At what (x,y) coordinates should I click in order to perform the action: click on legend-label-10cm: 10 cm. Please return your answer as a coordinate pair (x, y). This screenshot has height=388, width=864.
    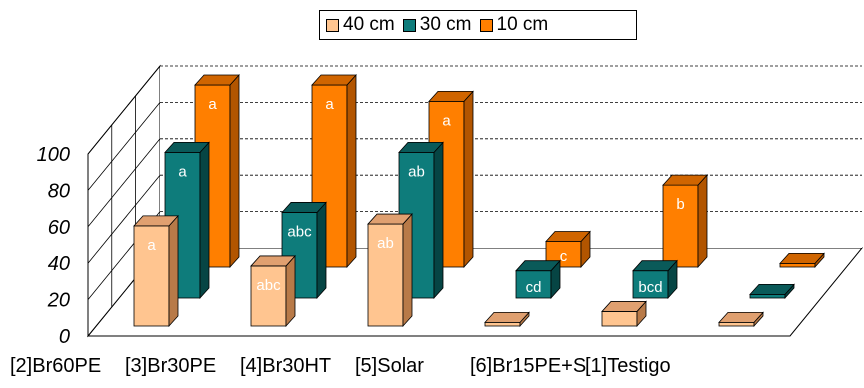
    Looking at the image, I should click on (522, 24).